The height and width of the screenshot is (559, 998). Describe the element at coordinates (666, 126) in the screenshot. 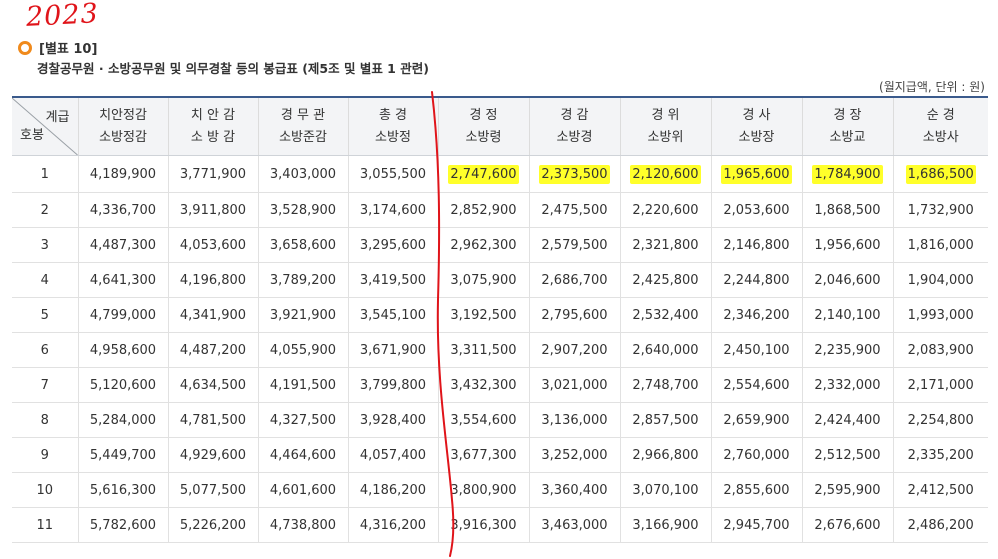

I see `column-header: 경 위 소방위` at that location.